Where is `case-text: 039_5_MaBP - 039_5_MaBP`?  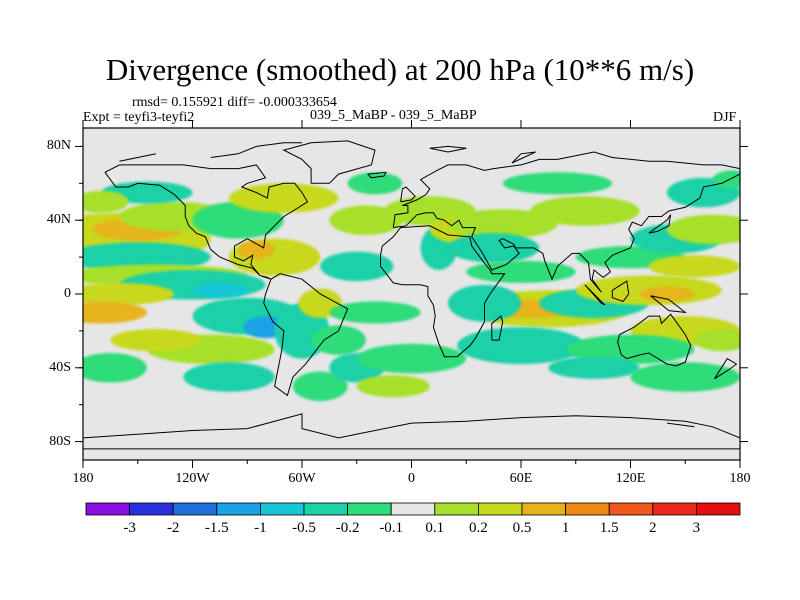
case-text: 039_5_MaBP - 039_5_MaBP is located at coordinates (393, 115).